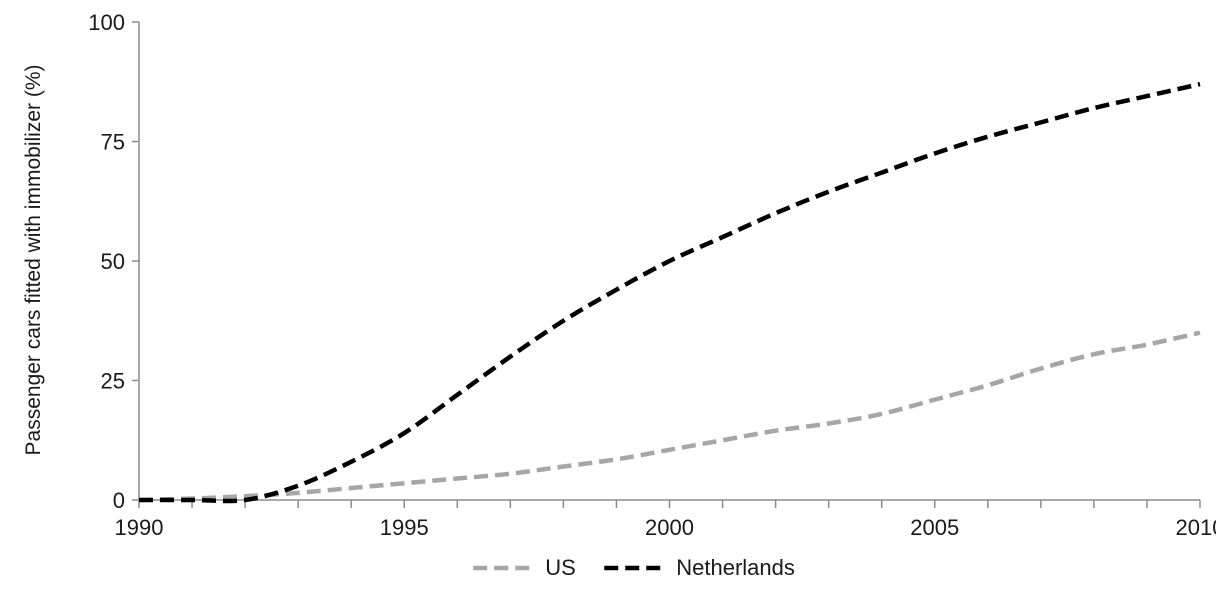  I want to click on y-tick-label: 0, so click(119, 500).